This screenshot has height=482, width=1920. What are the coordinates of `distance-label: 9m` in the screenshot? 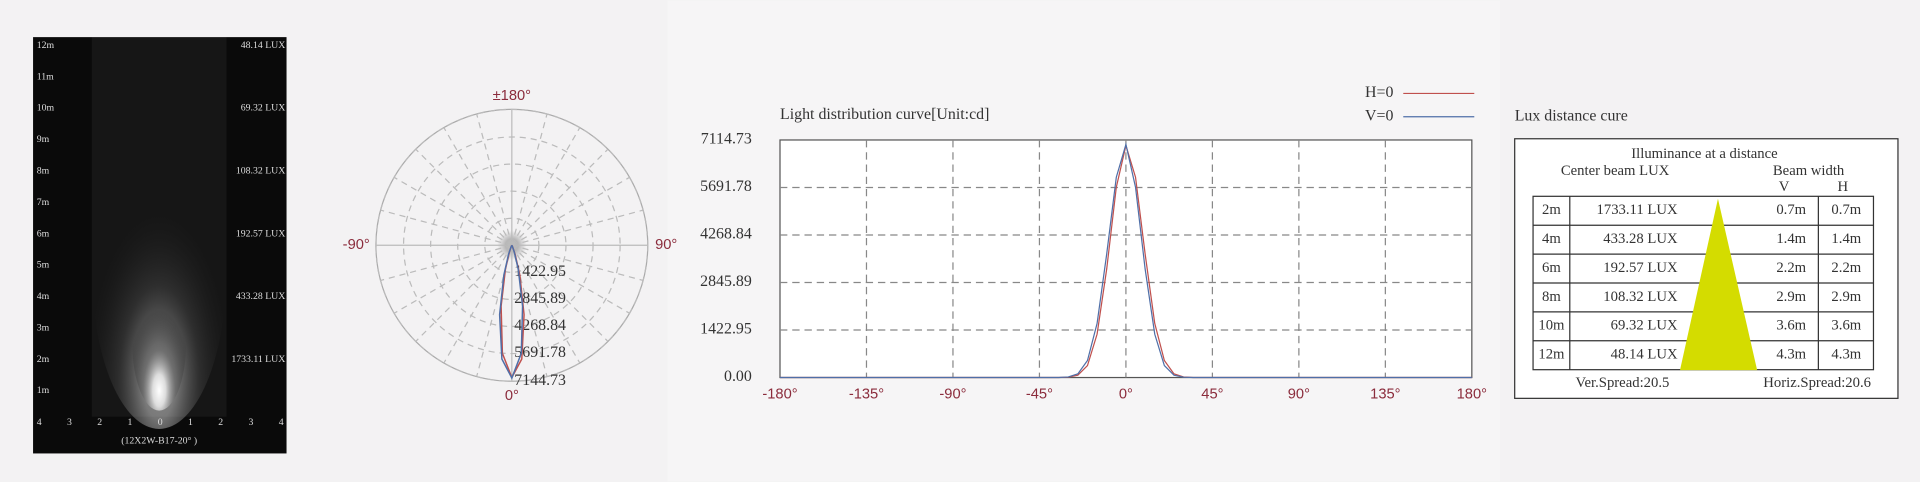 It's located at (43, 139).